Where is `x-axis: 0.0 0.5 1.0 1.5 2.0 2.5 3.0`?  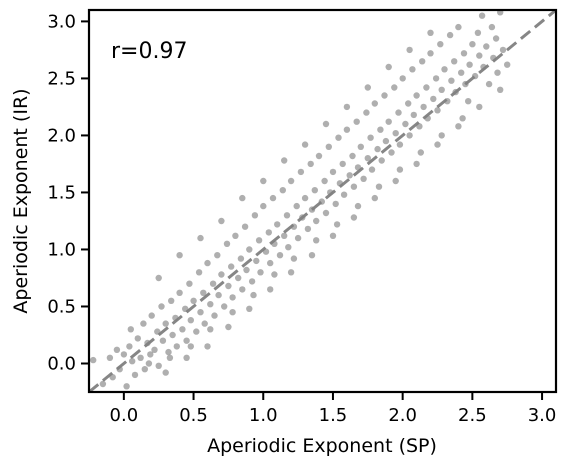 x-axis: 0.0 0.5 1.0 1.5 2.0 2.5 3.0 is located at coordinates (333, 409).